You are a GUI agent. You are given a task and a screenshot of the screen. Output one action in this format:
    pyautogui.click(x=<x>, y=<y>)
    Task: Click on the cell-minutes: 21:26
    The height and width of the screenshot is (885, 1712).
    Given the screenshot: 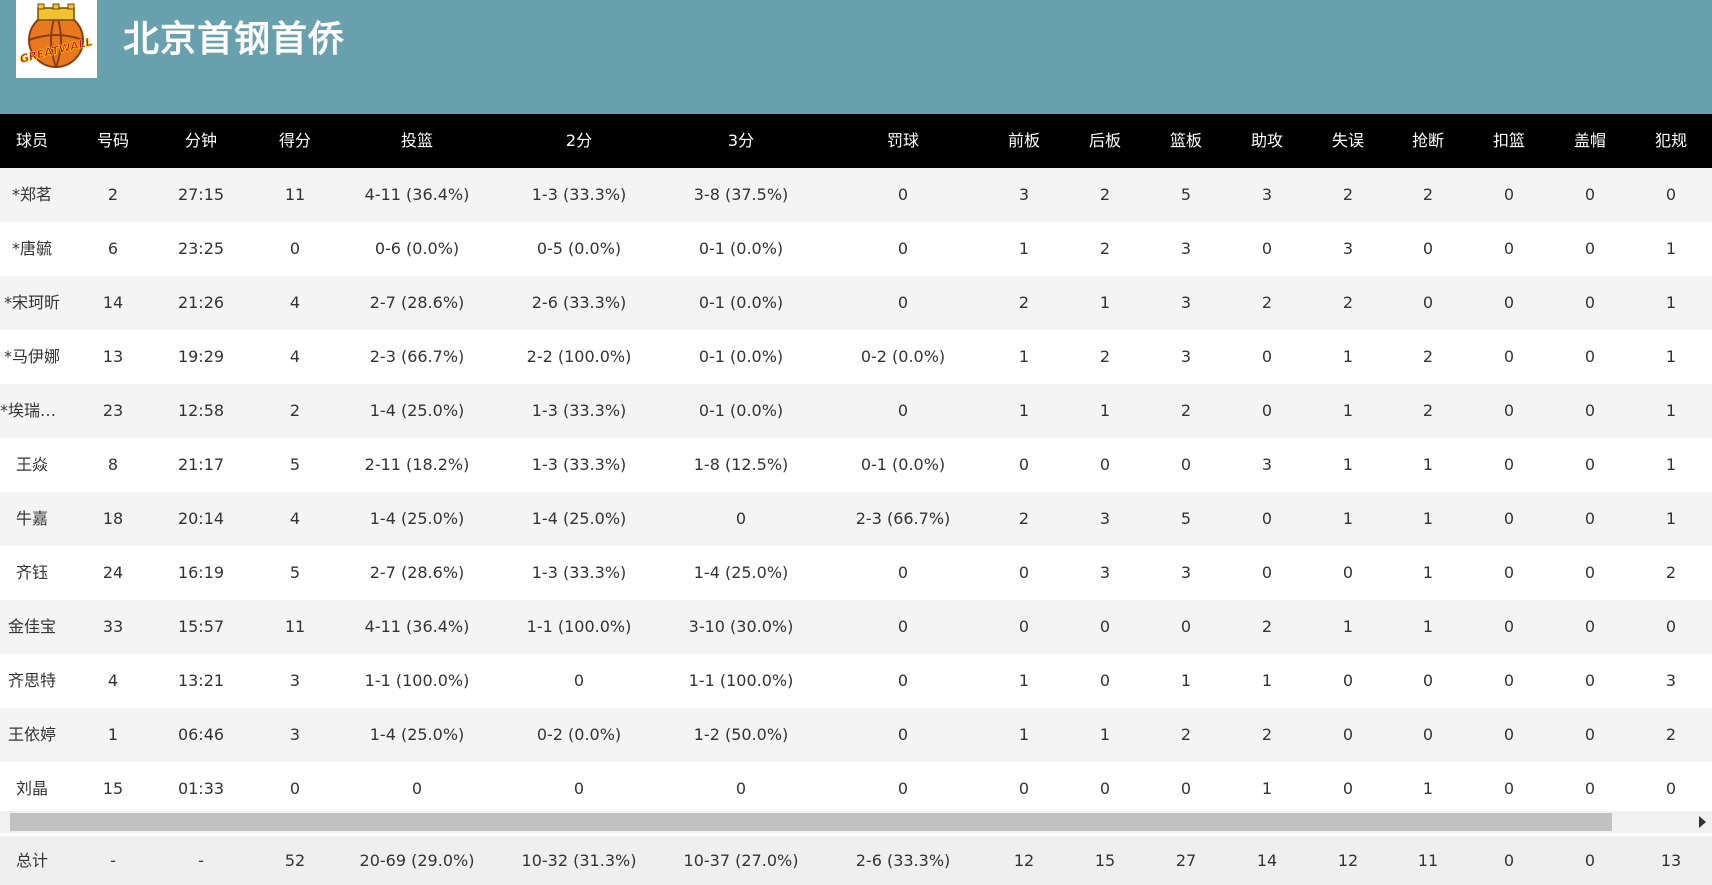 What is the action you would take?
    pyautogui.click(x=201, y=302)
    